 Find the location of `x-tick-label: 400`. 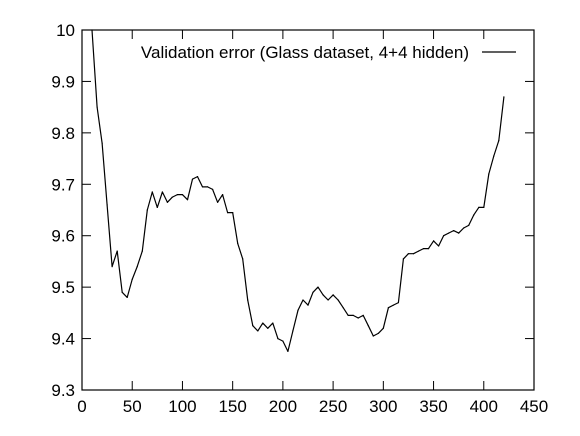

x-tick-label: 400 is located at coordinates (484, 406).